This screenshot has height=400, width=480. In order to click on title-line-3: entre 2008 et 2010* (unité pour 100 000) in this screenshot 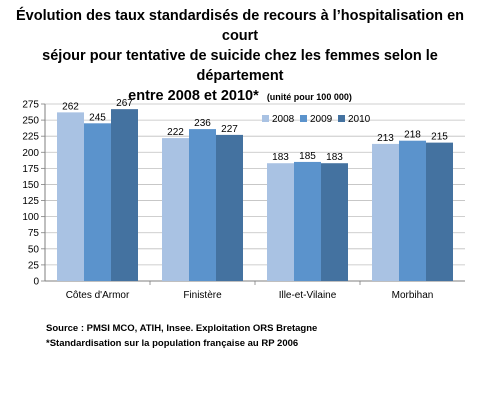, I will do `click(240, 96)`.